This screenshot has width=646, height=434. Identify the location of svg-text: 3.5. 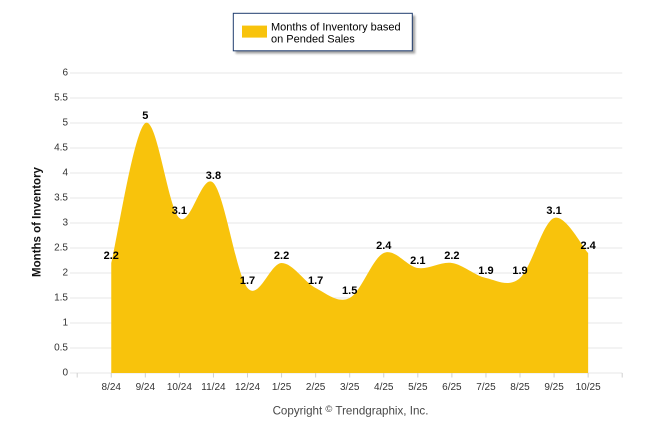
(61, 198).